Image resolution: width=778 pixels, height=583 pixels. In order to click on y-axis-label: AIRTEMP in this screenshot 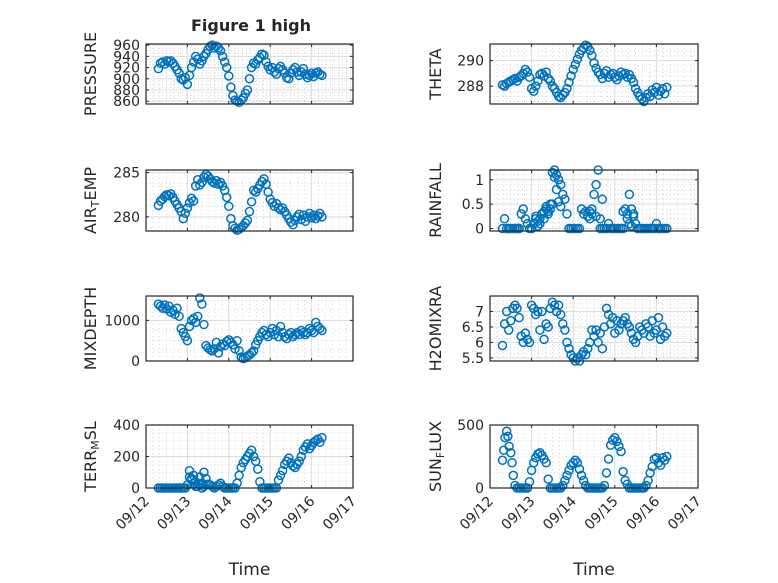, I will do `click(91, 200)`.